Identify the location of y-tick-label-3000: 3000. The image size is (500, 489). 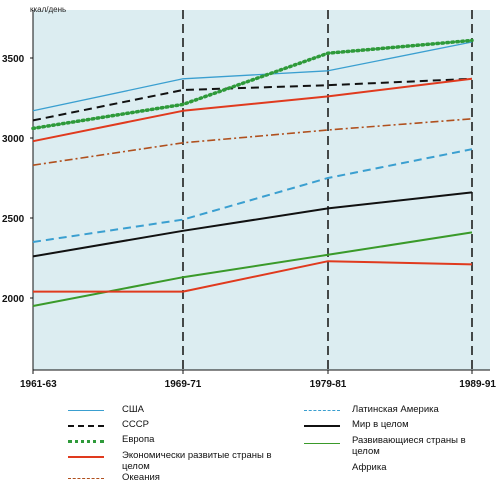
(13, 139).